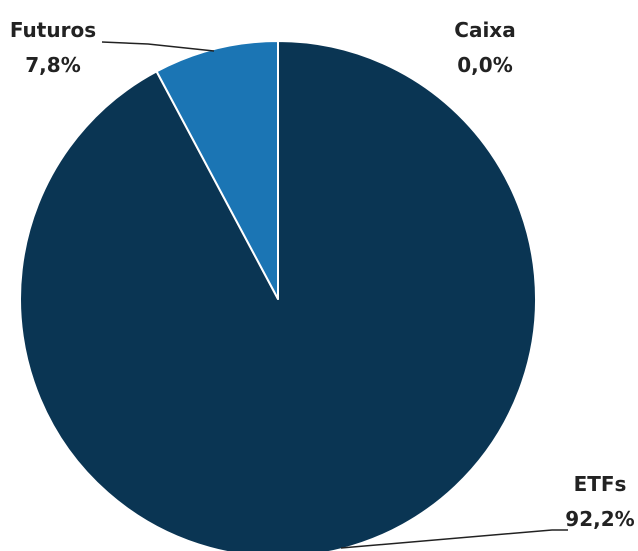  What do you see at coordinates (484, 65) in the screenshot?
I see `slice-value-caixa: 0,0%` at bounding box center [484, 65].